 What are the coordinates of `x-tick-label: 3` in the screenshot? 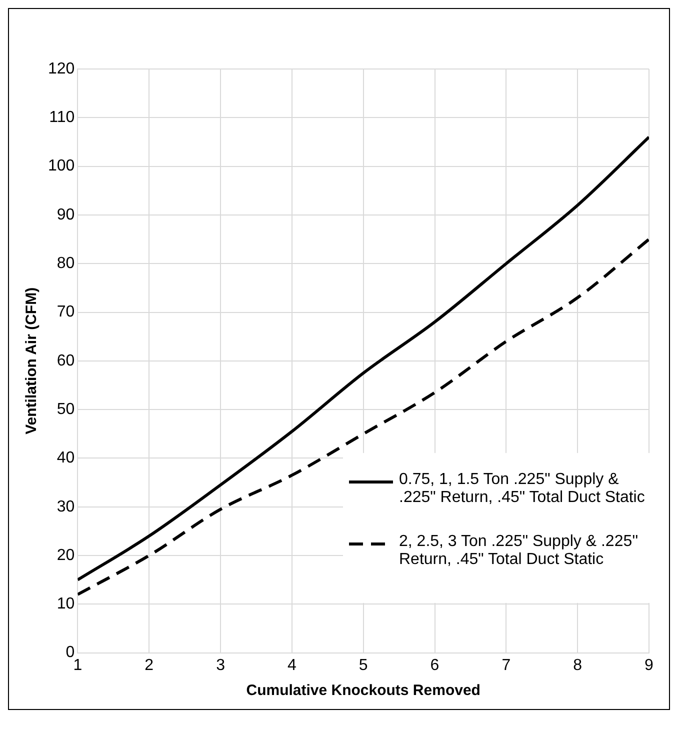 It's located at (221, 665).